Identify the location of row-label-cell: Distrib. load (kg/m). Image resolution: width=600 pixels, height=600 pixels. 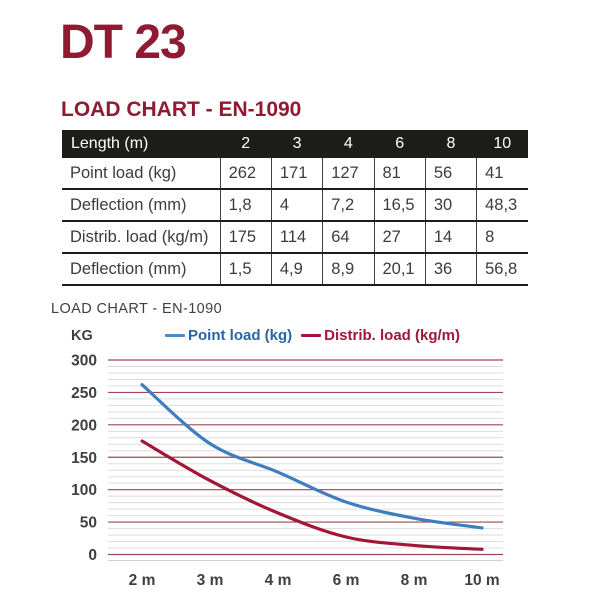
(141, 237).